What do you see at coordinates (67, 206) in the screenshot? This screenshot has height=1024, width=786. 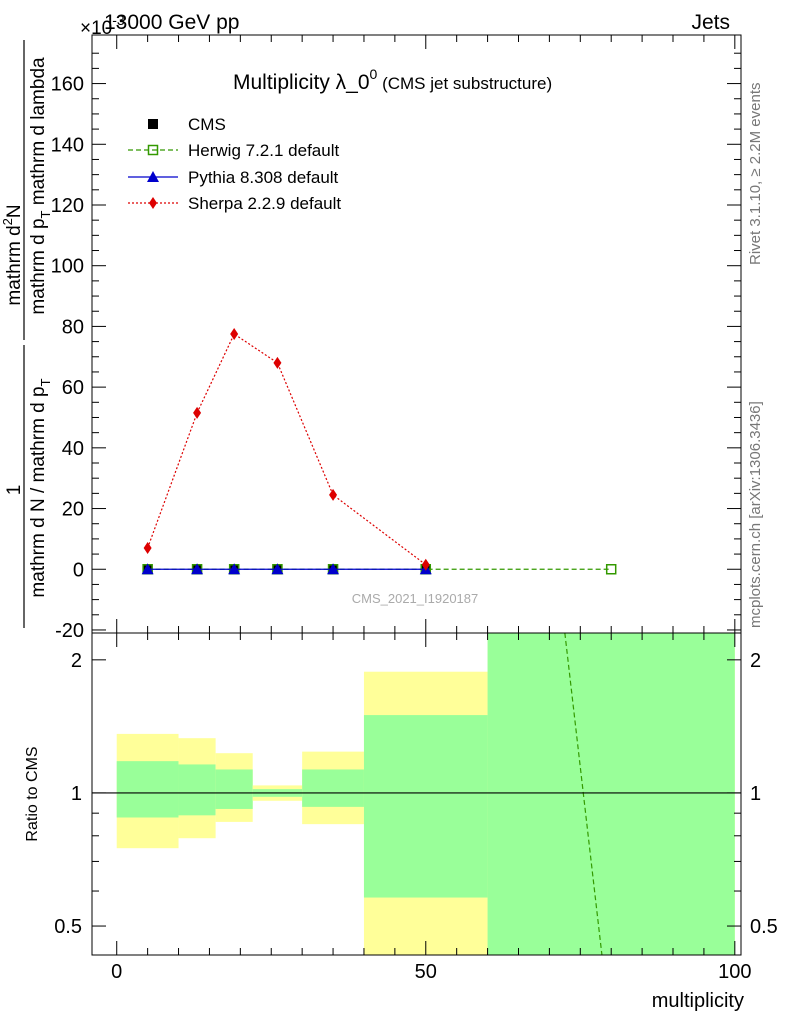 I see `y-tick-label: 120` at bounding box center [67, 206].